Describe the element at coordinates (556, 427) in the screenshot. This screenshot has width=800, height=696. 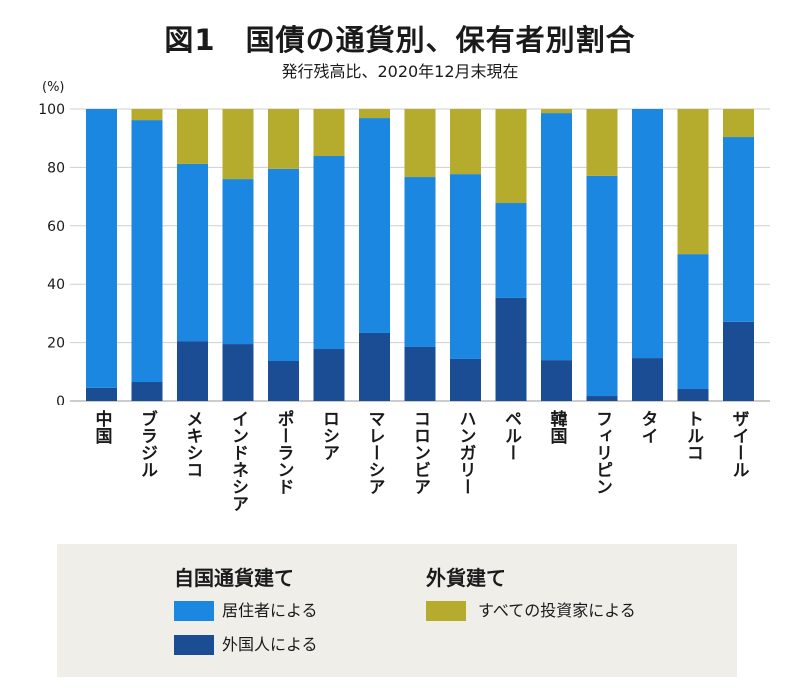
I see `x-category-label: 韓国` at that location.